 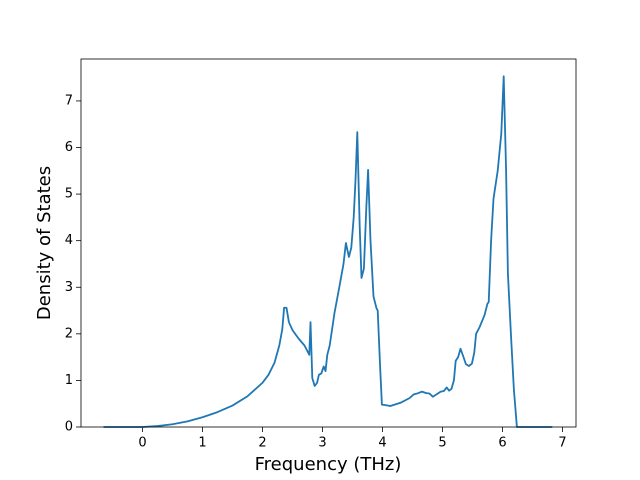 I want to click on y-tick-label: 2, so click(x=69, y=333).